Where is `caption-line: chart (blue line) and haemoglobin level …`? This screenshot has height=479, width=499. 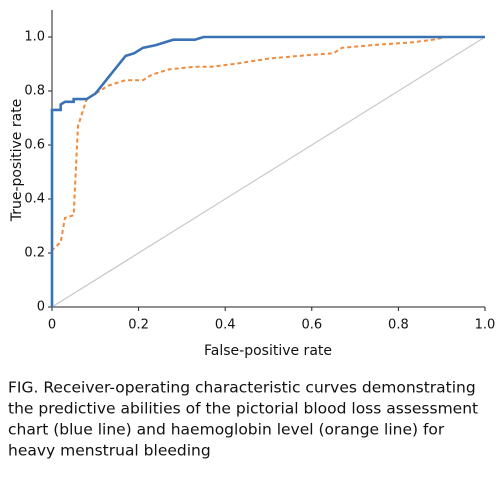
caption-line: chart (blue line) and haemoglobin level … is located at coordinates (226, 430).